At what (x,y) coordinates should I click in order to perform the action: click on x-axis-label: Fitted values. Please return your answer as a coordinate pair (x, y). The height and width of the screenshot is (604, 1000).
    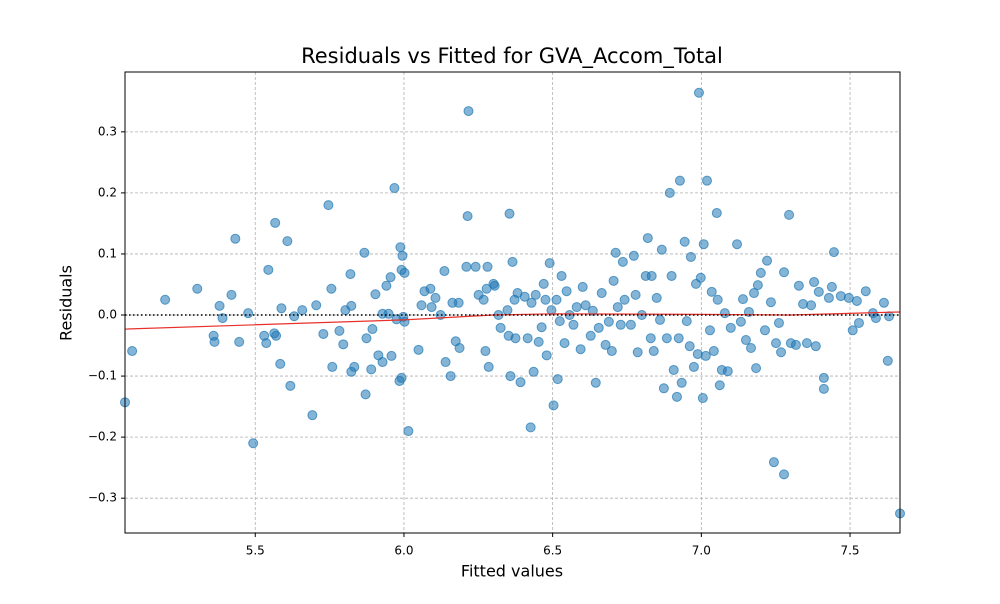
    Looking at the image, I should click on (512, 571).